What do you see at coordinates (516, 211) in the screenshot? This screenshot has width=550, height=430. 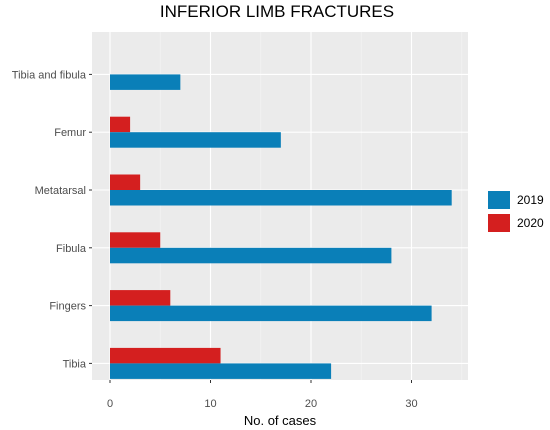 I see `legend: 2019 2020` at bounding box center [516, 211].